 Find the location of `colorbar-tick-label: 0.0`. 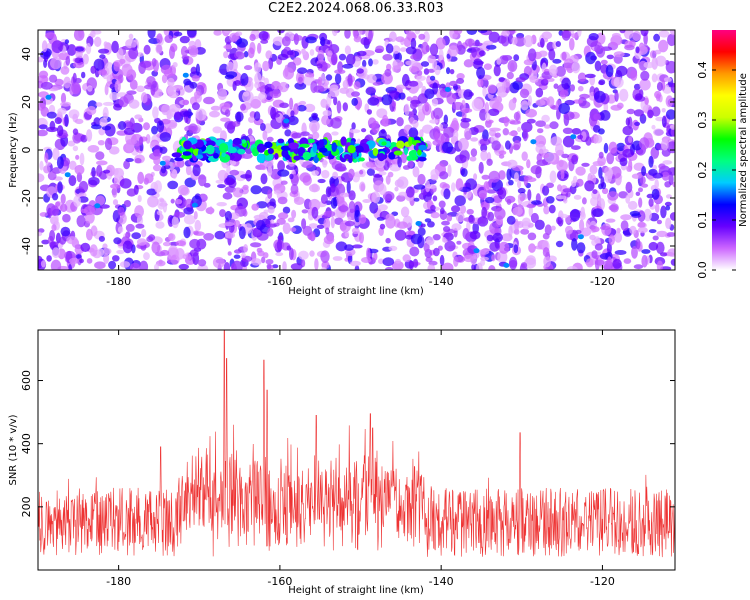

colorbar-tick-label: 0.0 is located at coordinates (702, 270).